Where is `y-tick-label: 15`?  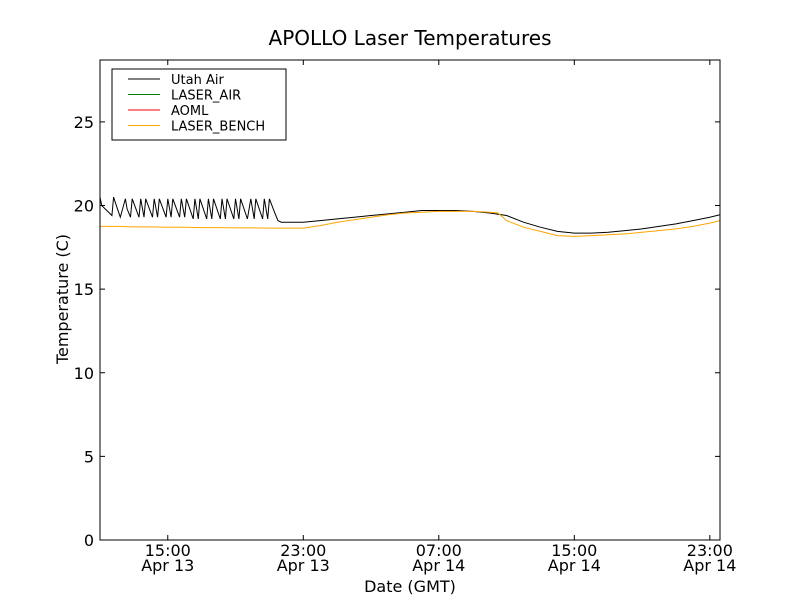
y-tick-label: 15 is located at coordinates (84, 289).